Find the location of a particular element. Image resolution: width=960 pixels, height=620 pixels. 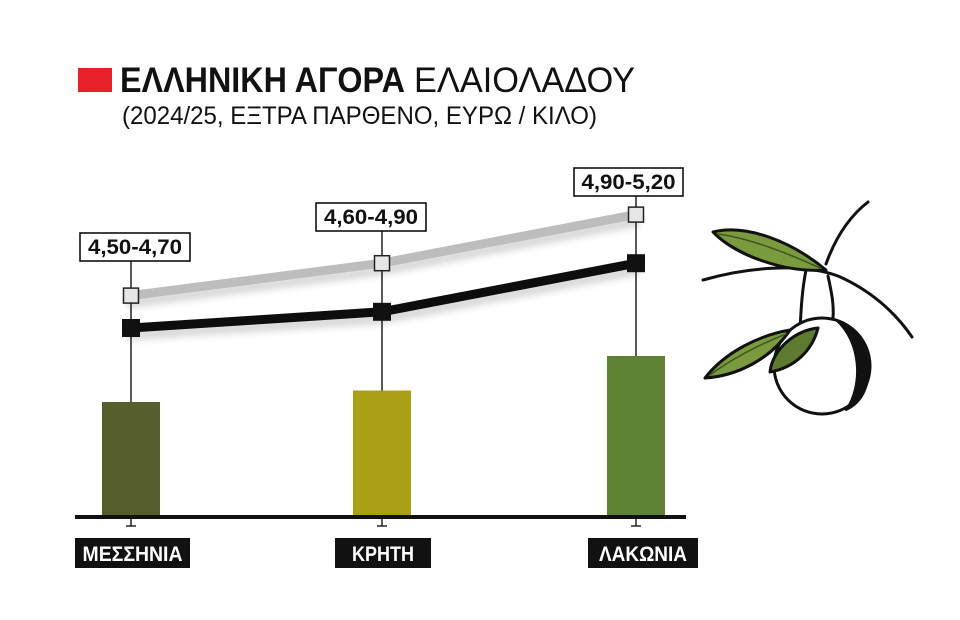

range-label-text: 4,90-5,20 is located at coordinates (629, 182).